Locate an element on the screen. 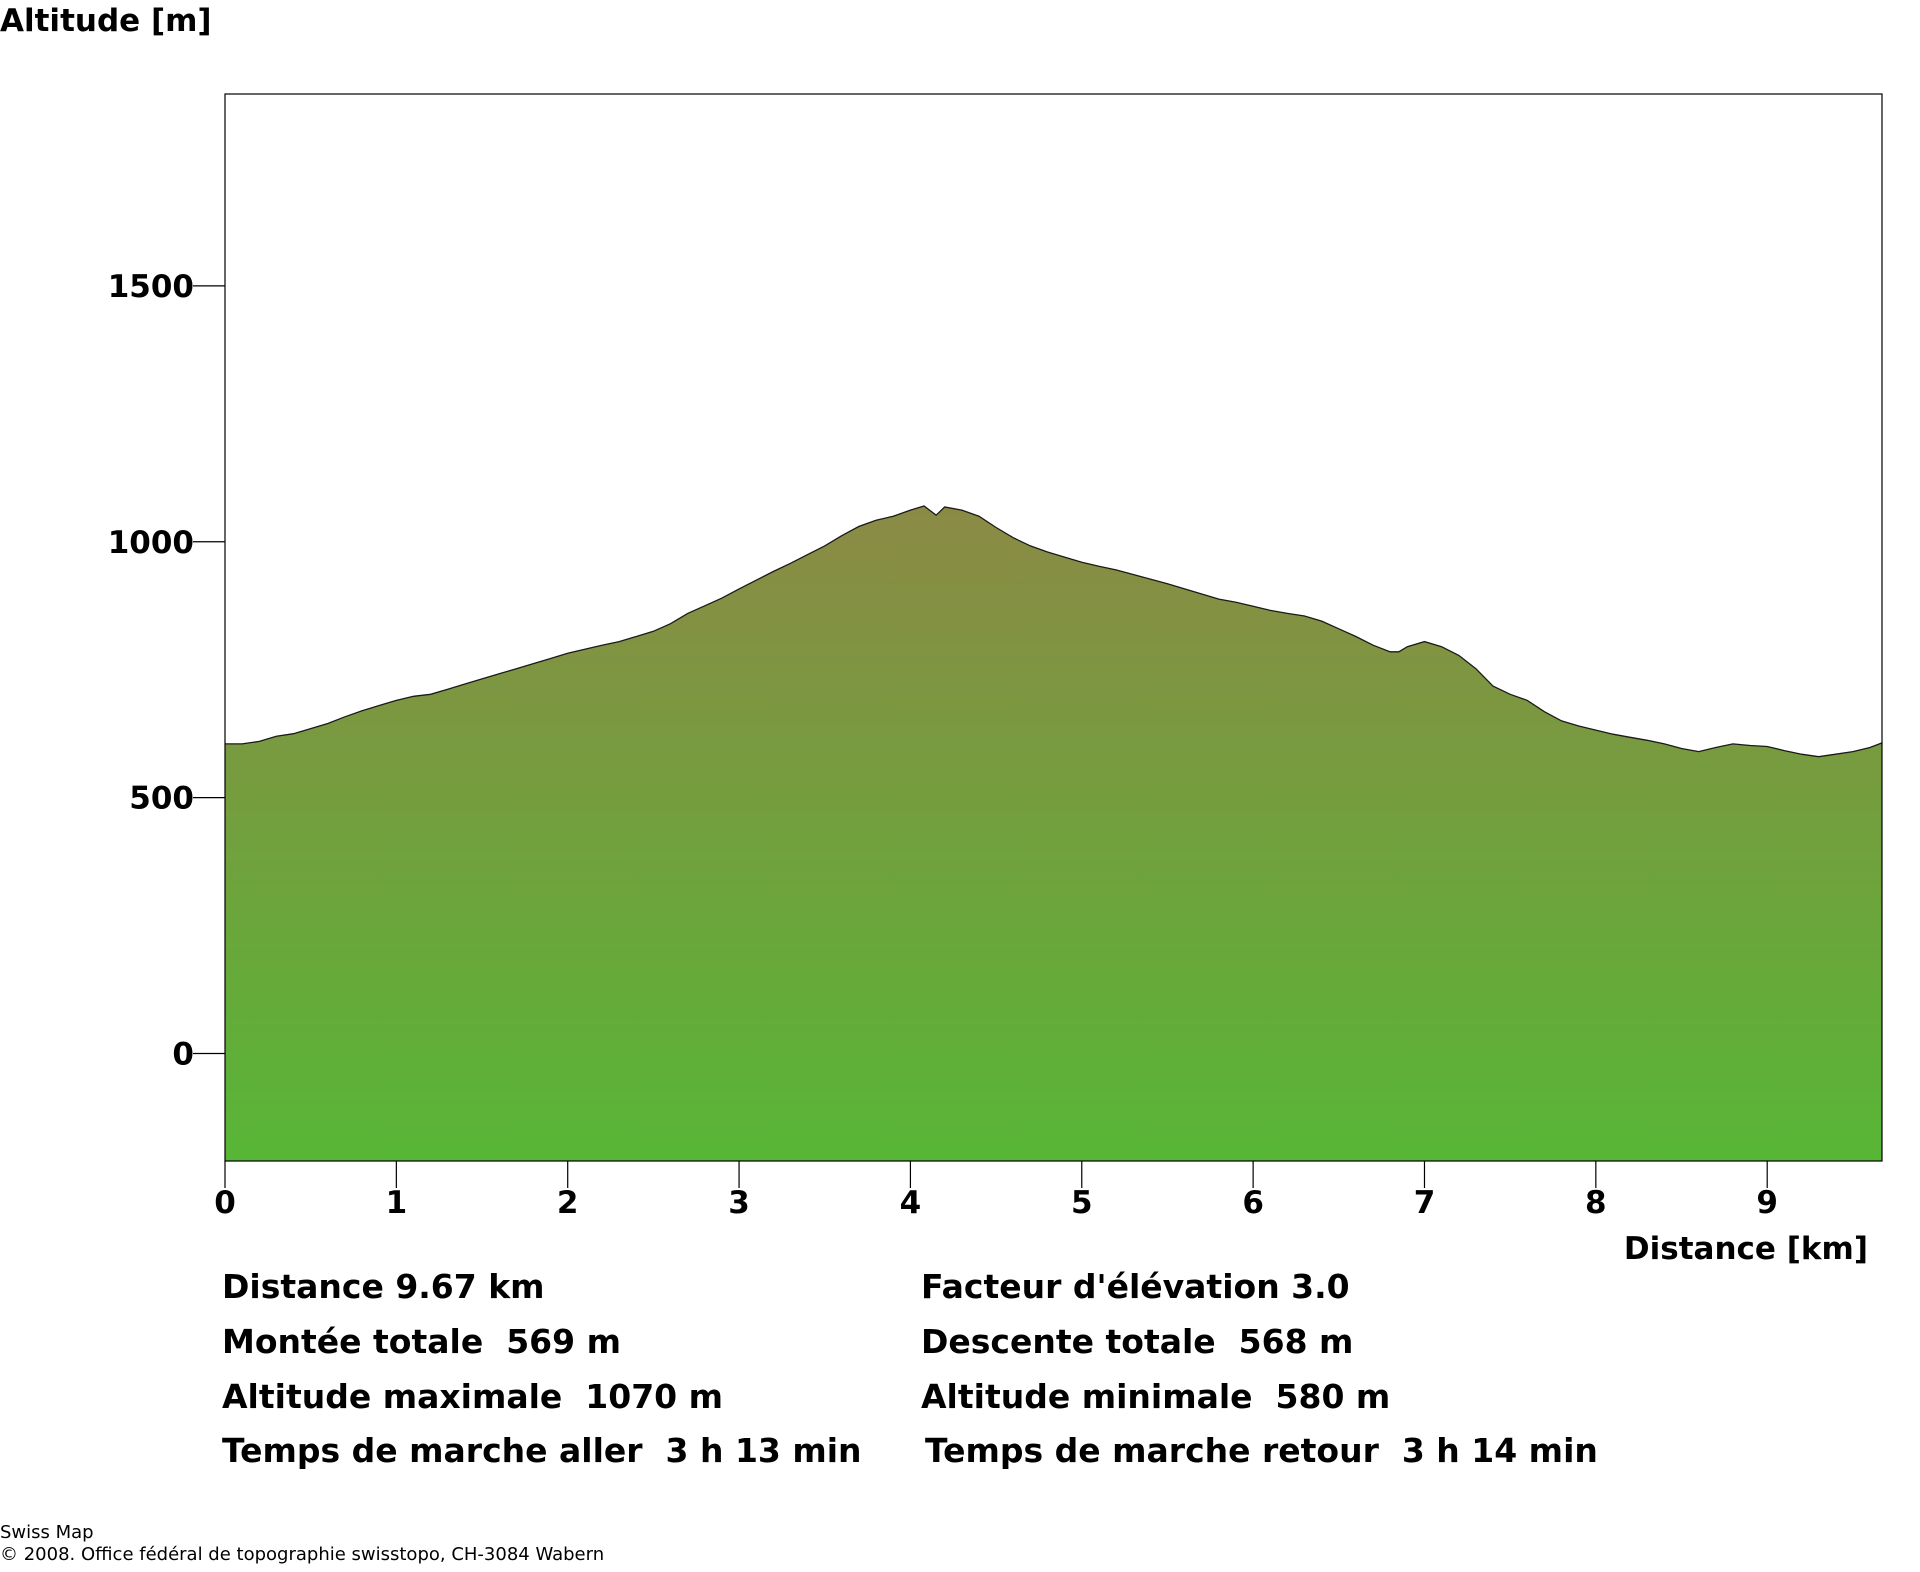  x-tick-label-6: 6 is located at coordinates (1253, 1203).